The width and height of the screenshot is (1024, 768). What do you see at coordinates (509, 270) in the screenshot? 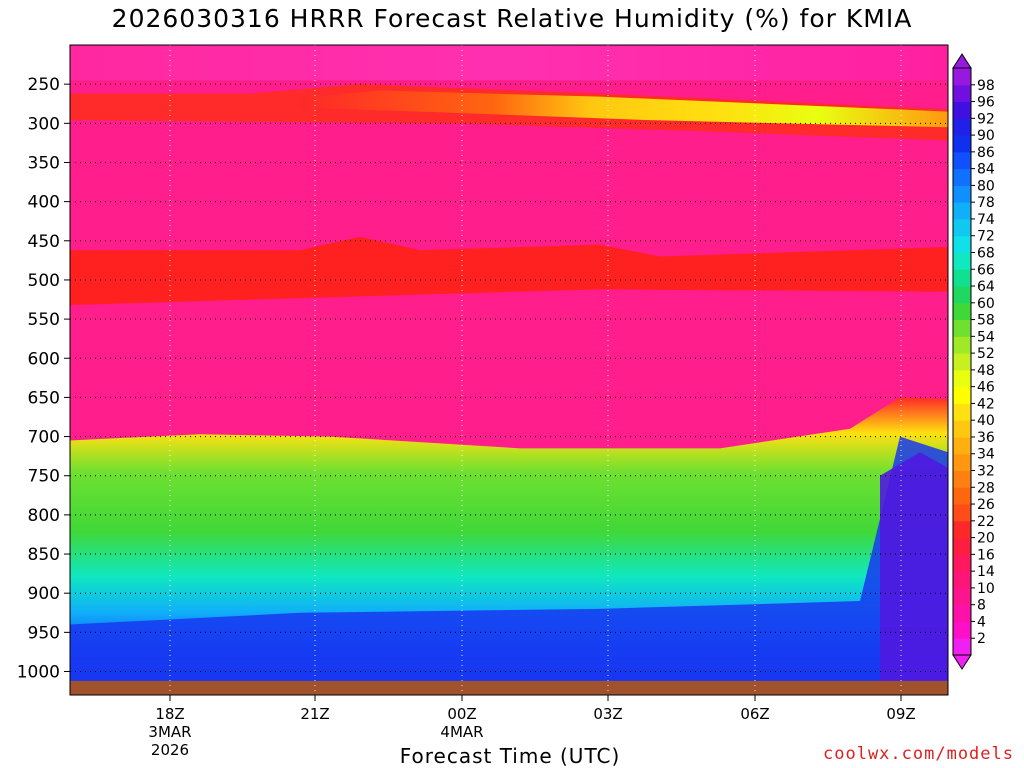
I see `band-dry-mid` at bounding box center [509, 270].